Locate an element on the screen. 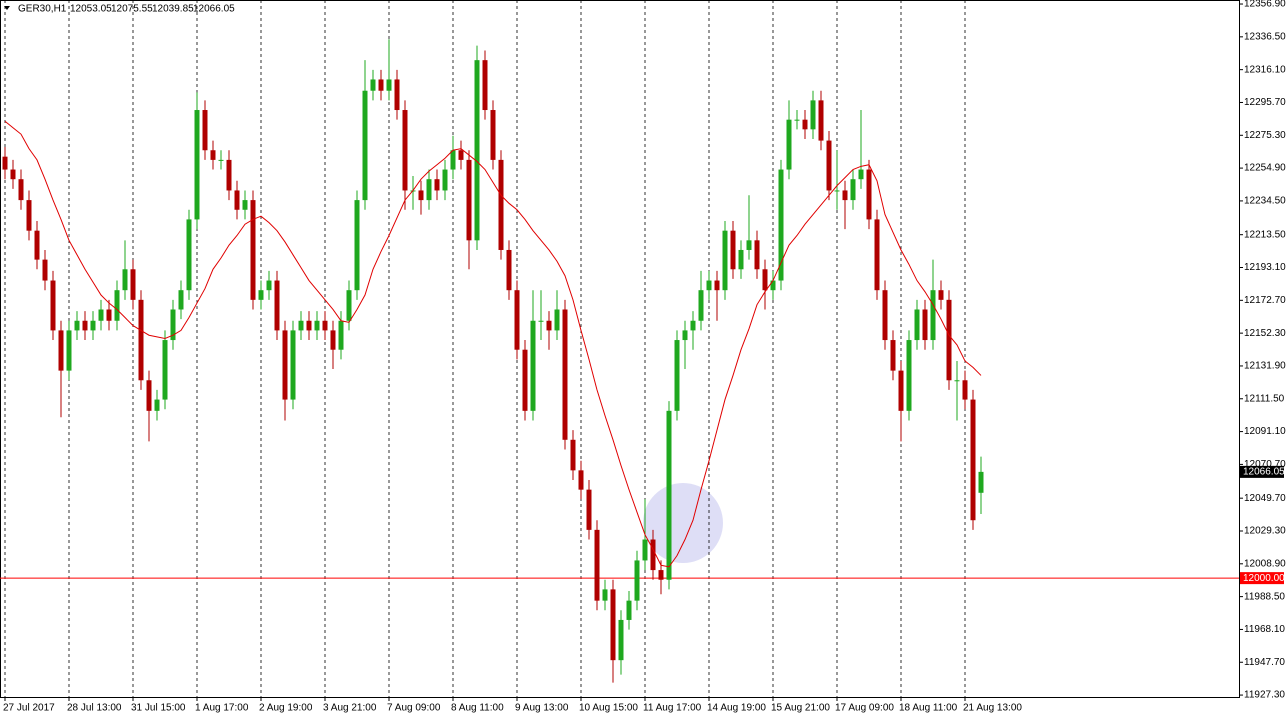 The height and width of the screenshot is (723, 1286). y-tick-label: 12049.70 is located at coordinates (1265, 498).